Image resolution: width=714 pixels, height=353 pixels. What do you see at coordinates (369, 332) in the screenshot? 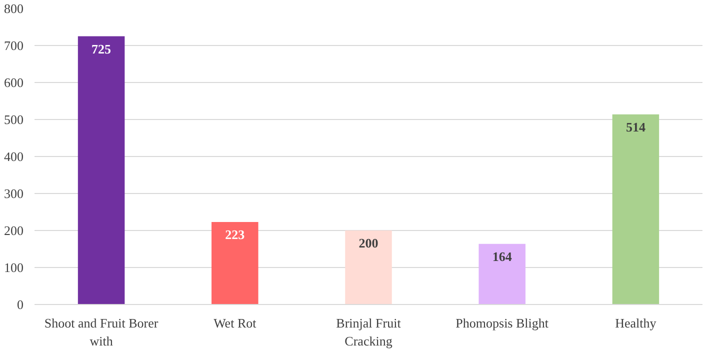
I see `x-tick-label: Brinjal Fruit Cracking` at bounding box center [369, 332].